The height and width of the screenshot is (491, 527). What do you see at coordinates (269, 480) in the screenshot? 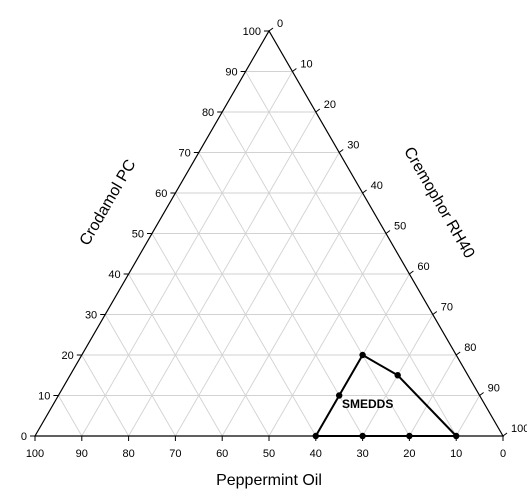
I see `bottom-axis-title: Peppermint Oil` at bounding box center [269, 480].